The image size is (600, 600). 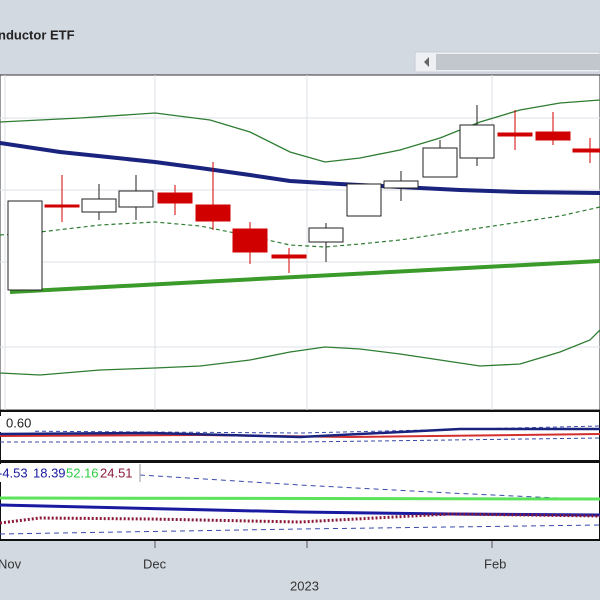 I want to click on x-axis-label: Feb, so click(x=495, y=563).